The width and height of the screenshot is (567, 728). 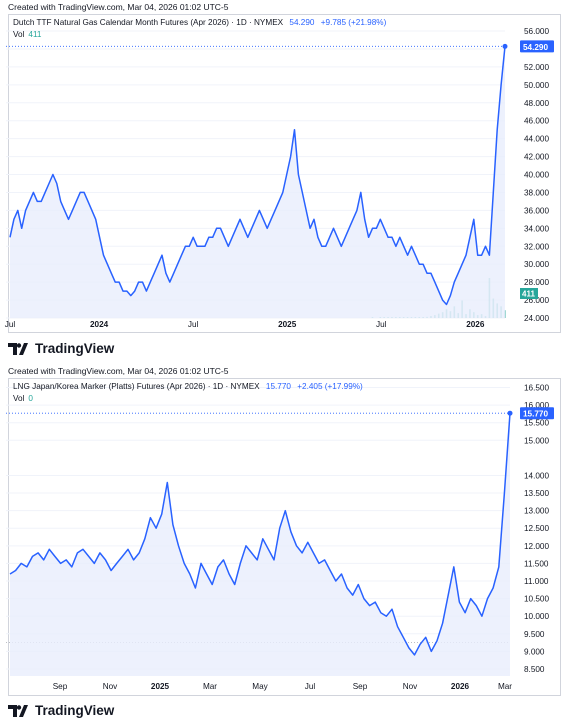 What do you see at coordinates (536, 511) in the screenshot?
I see `y-tick-label: 13.000` at bounding box center [536, 511].